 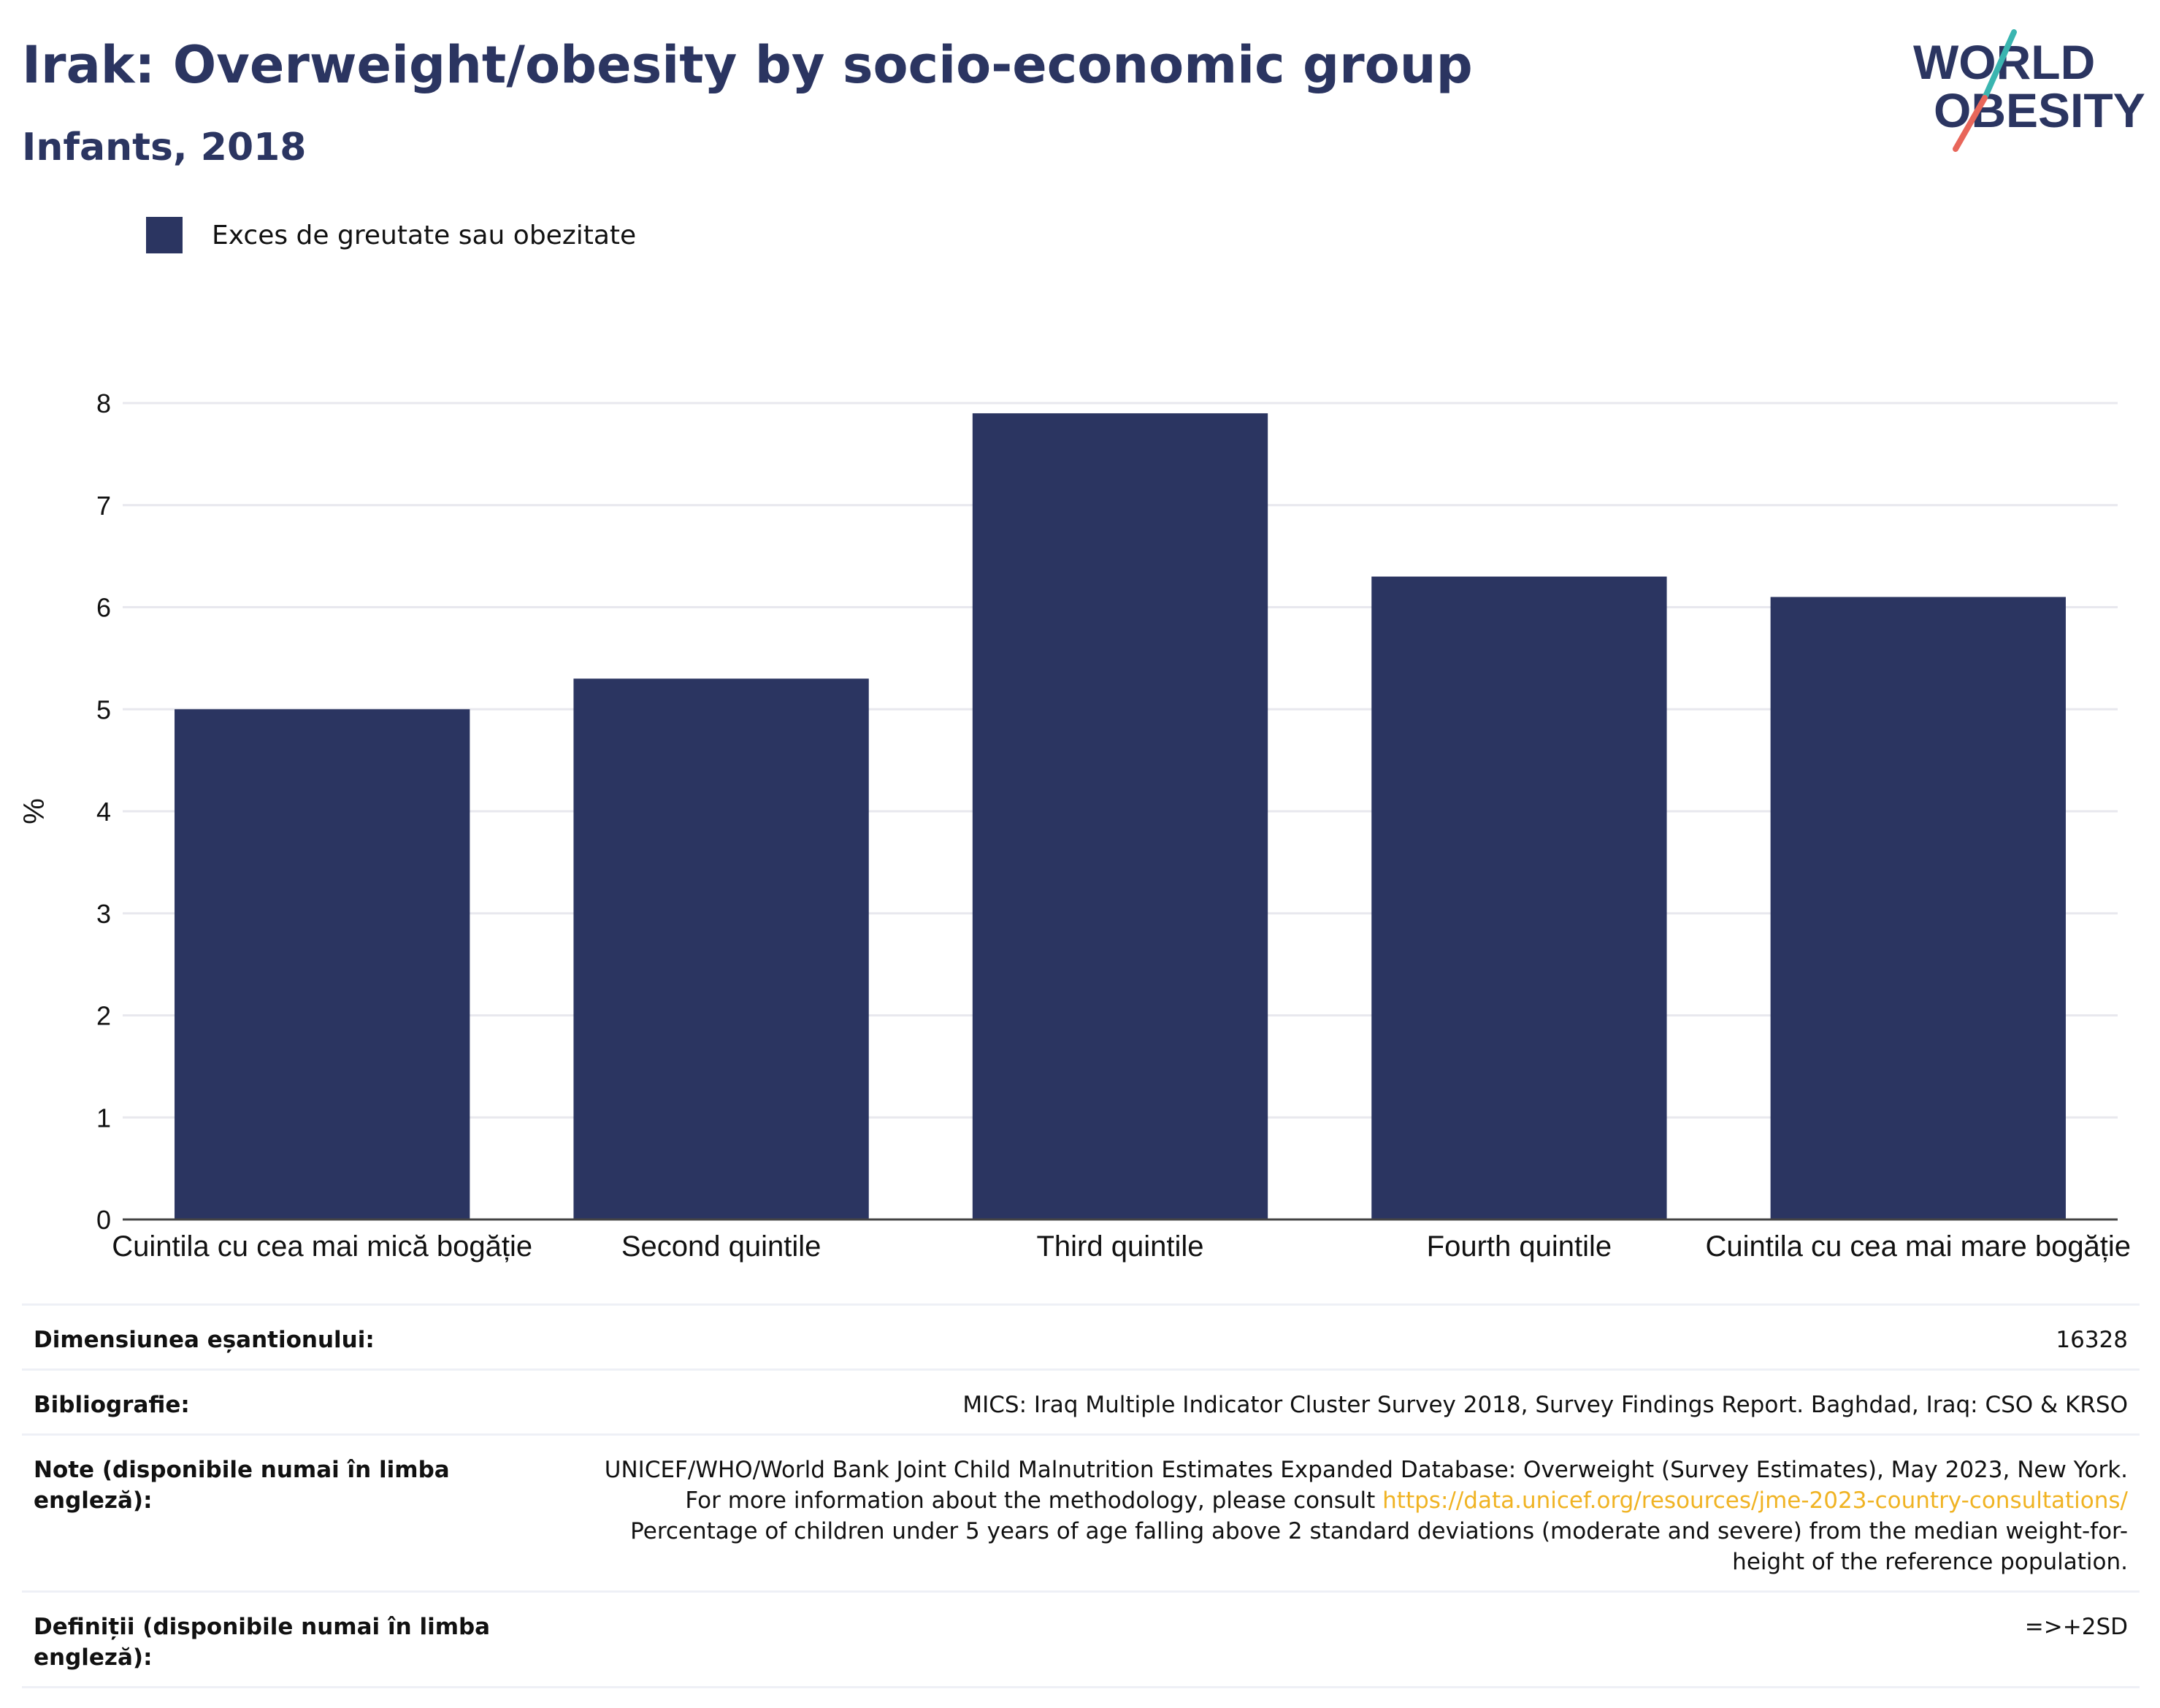 I want to click on world-obesity-logo: WORLD OBESITY, so click(x=2029, y=90).